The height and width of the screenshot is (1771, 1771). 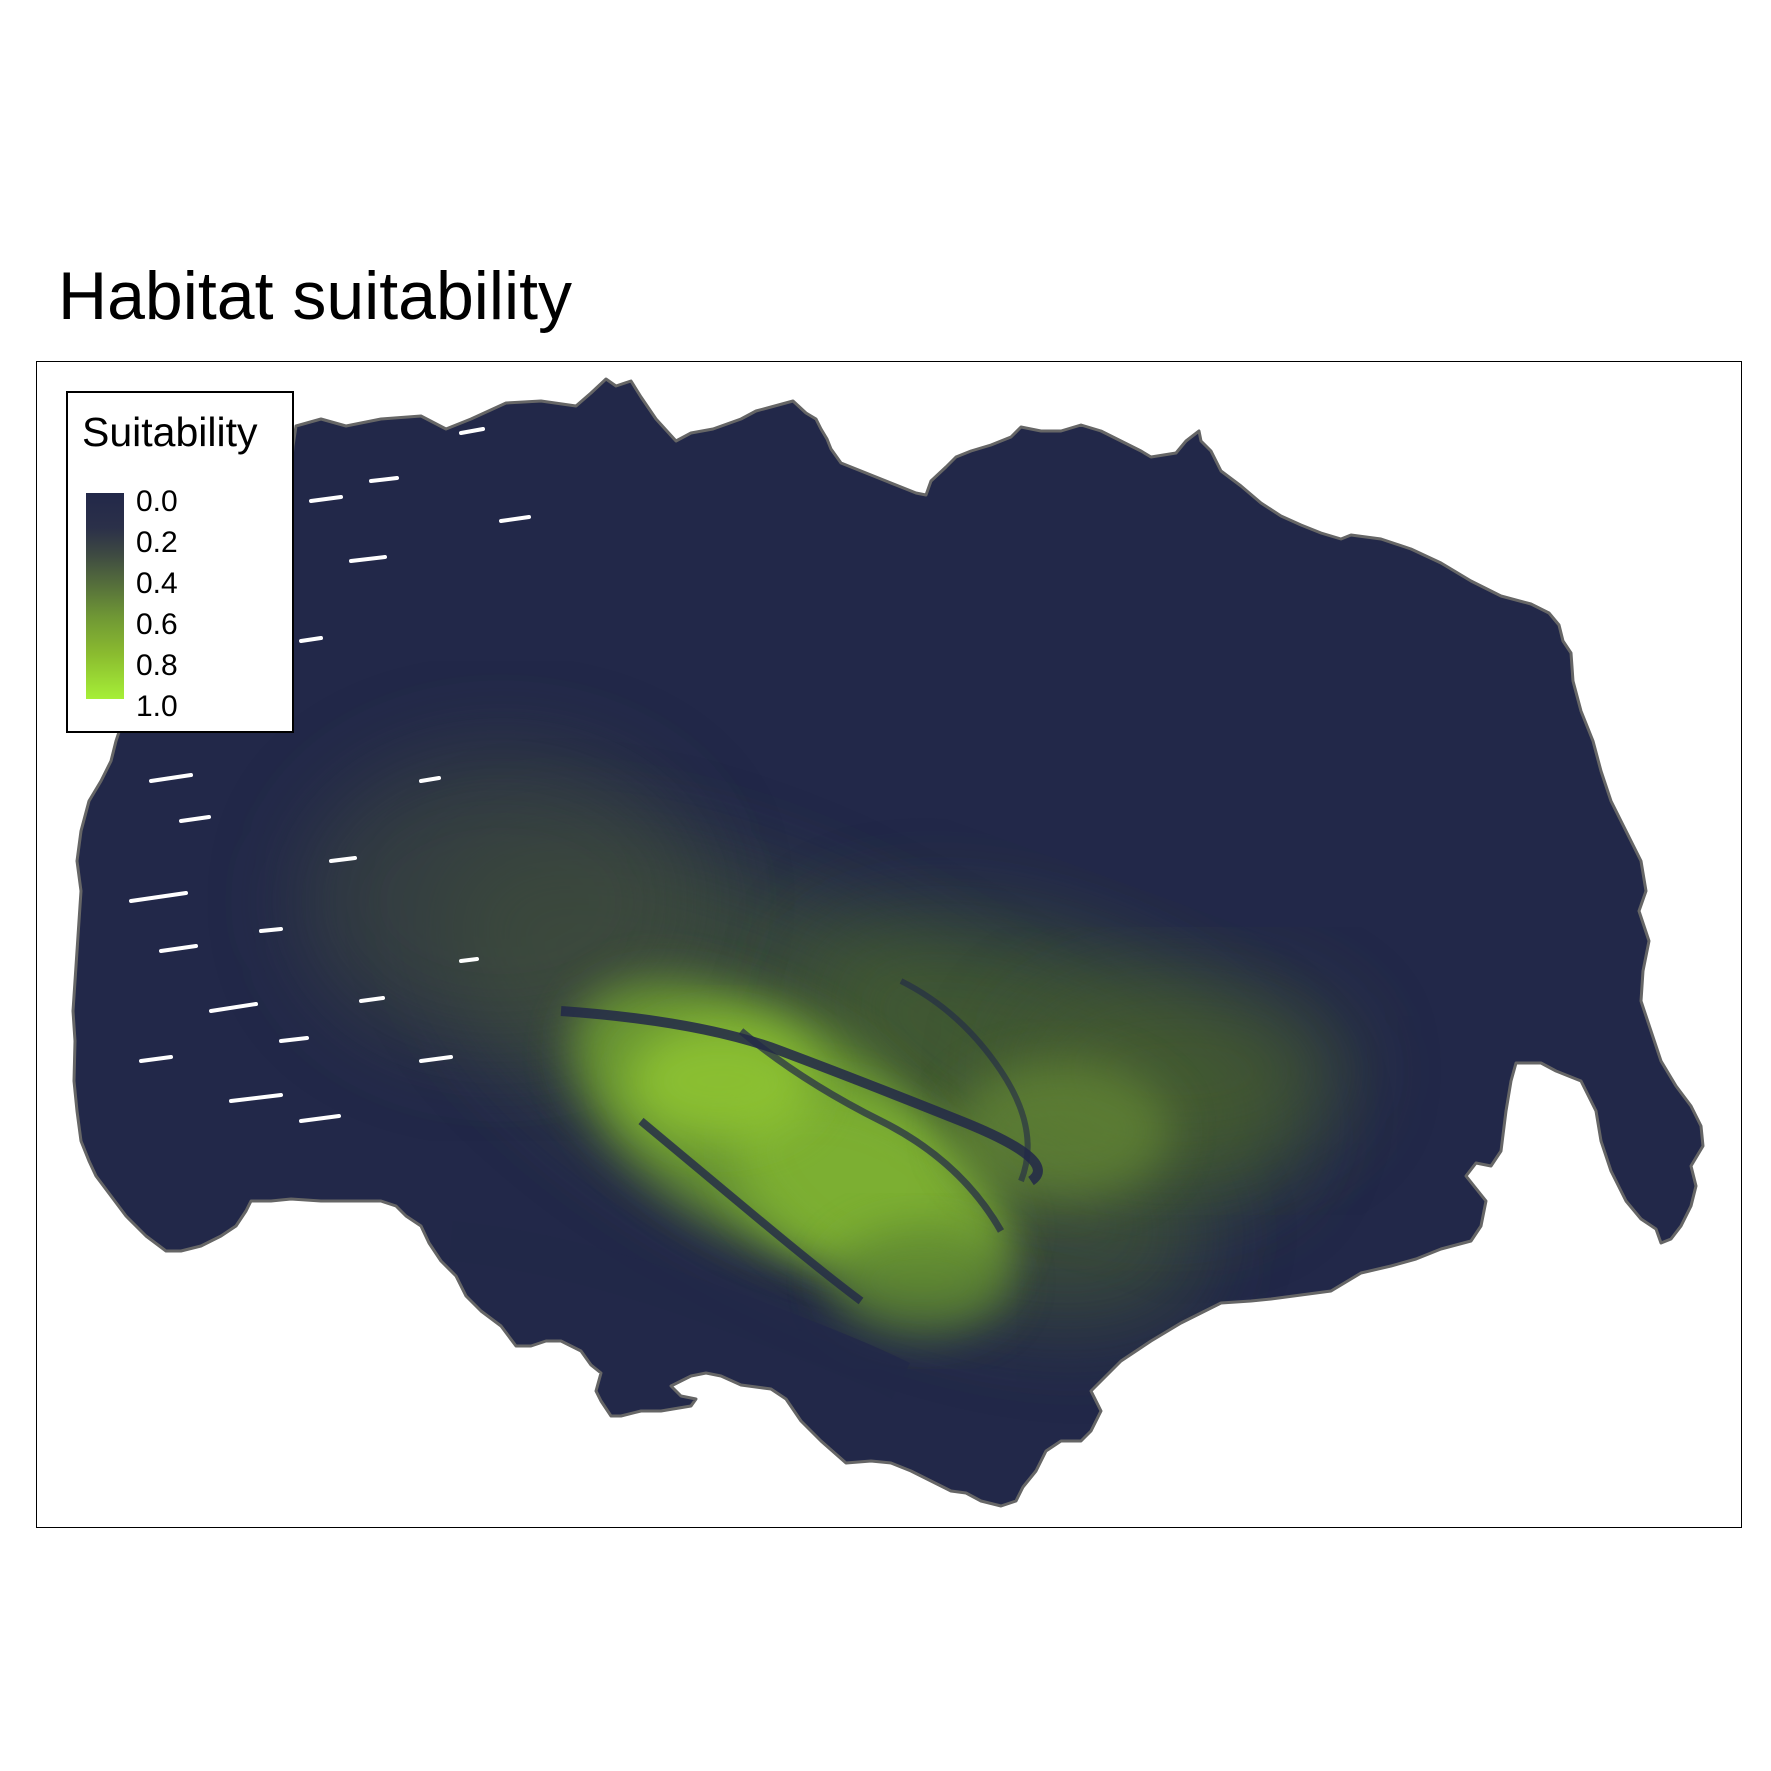 What do you see at coordinates (315, 296) in the screenshot?
I see `map-title: Habitat suitability` at bounding box center [315, 296].